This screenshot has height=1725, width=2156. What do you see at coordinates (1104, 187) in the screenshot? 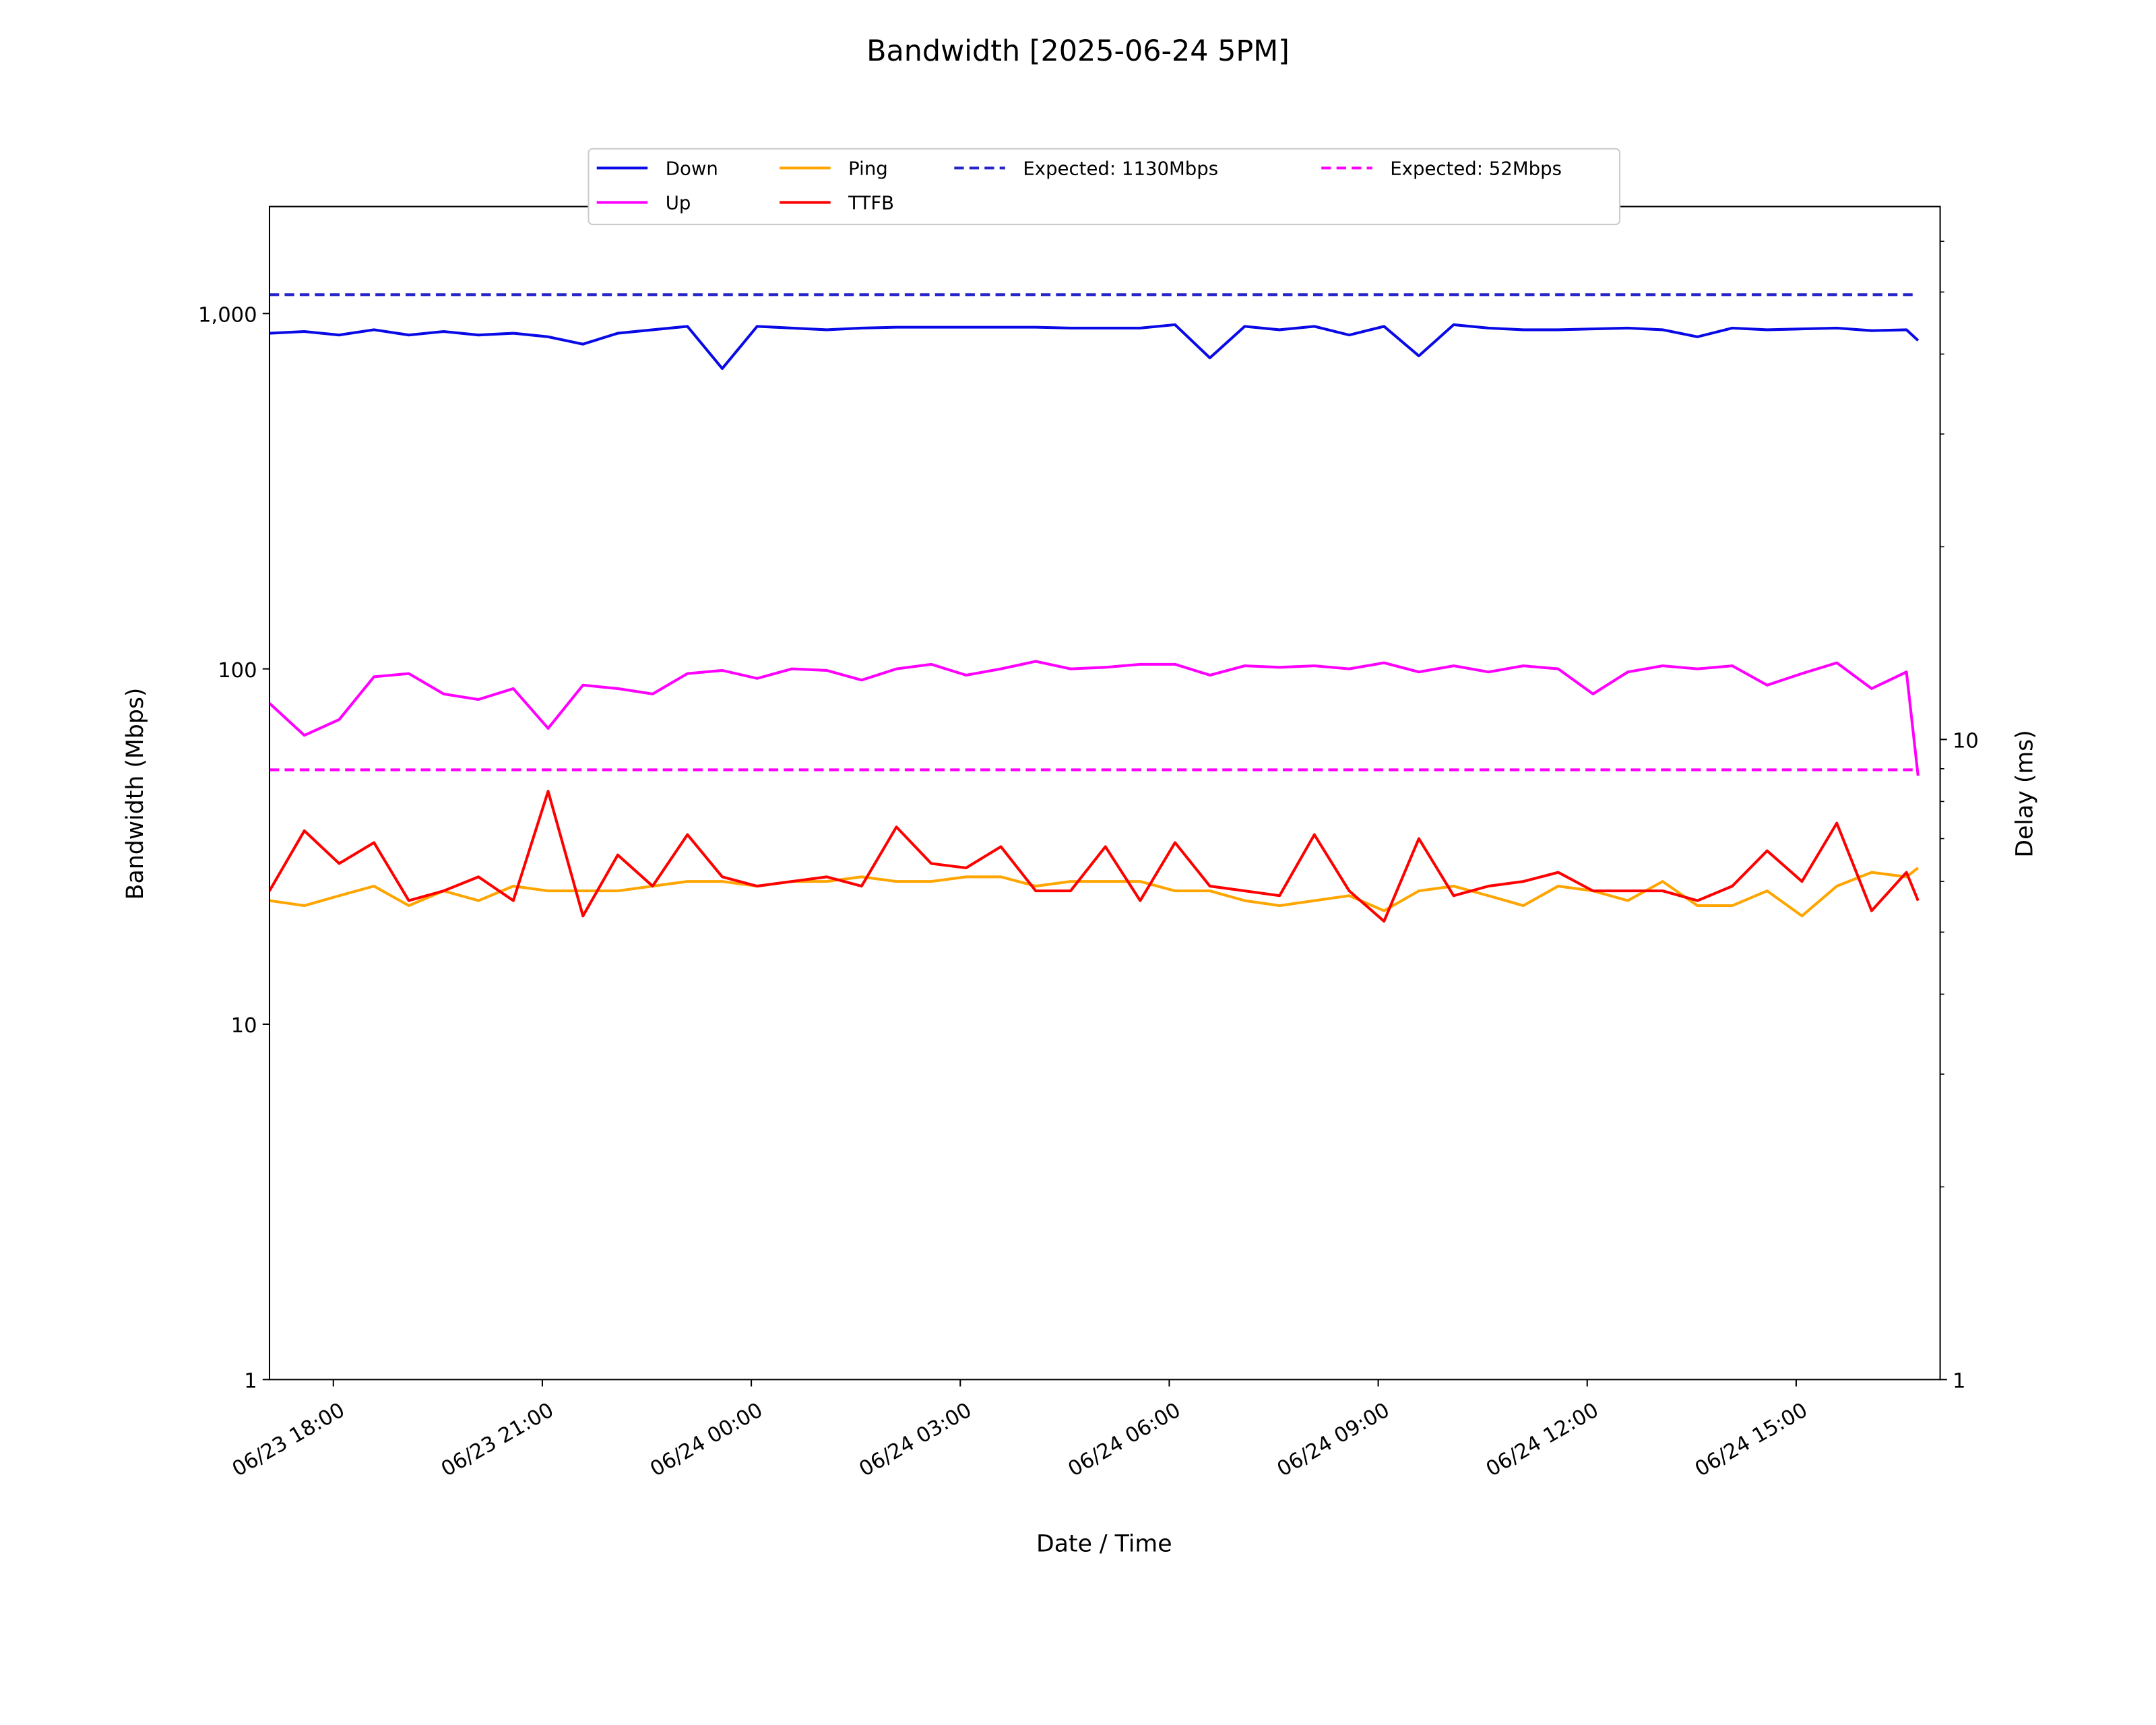
I see `legend-box` at bounding box center [1104, 187].